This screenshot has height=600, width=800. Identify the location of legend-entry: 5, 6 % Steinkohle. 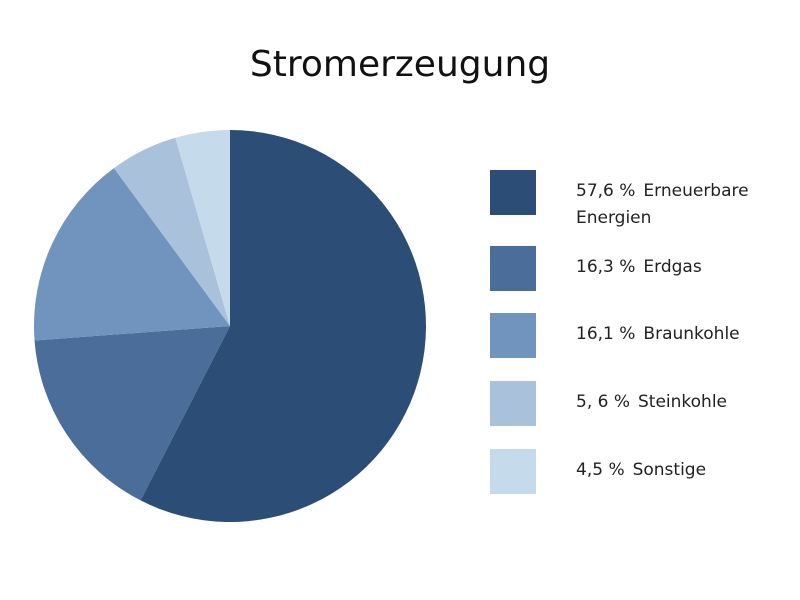
(673, 402).